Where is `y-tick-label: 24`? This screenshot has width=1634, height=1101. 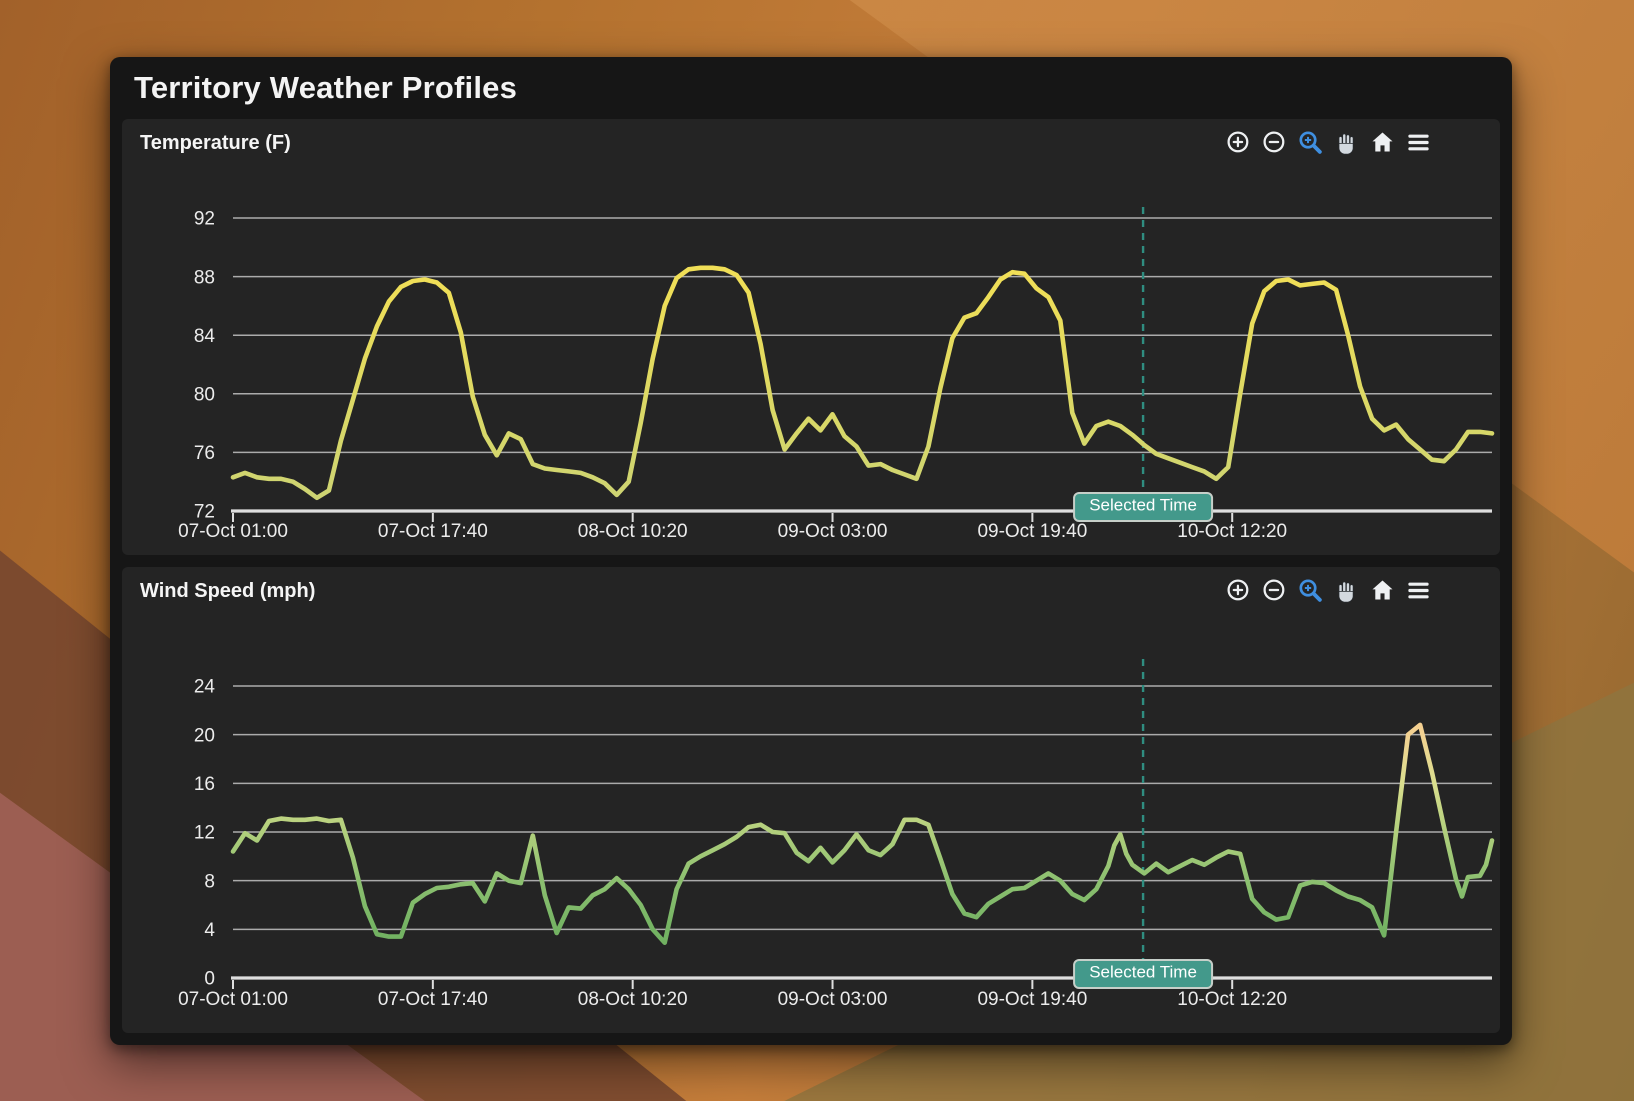
y-tick-label: 24 is located at coordinates (205, 687).